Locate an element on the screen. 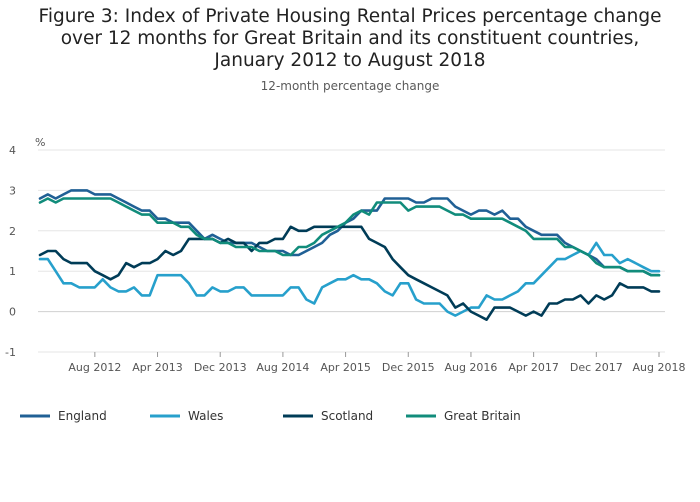  x-tick-label: Dec 2013 is located at coordinates (220, 367).